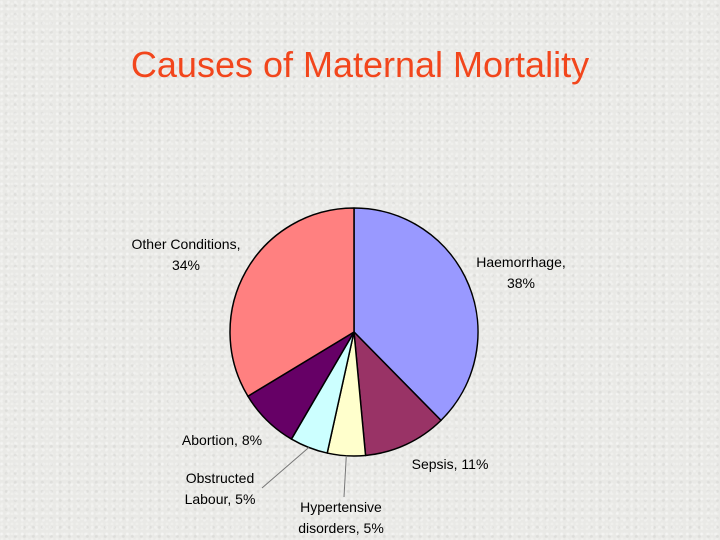 Image resolution: width=720 pixels, height=540 pixels. I want to click on pie-slice-haemorrhage, so click(416, 314).